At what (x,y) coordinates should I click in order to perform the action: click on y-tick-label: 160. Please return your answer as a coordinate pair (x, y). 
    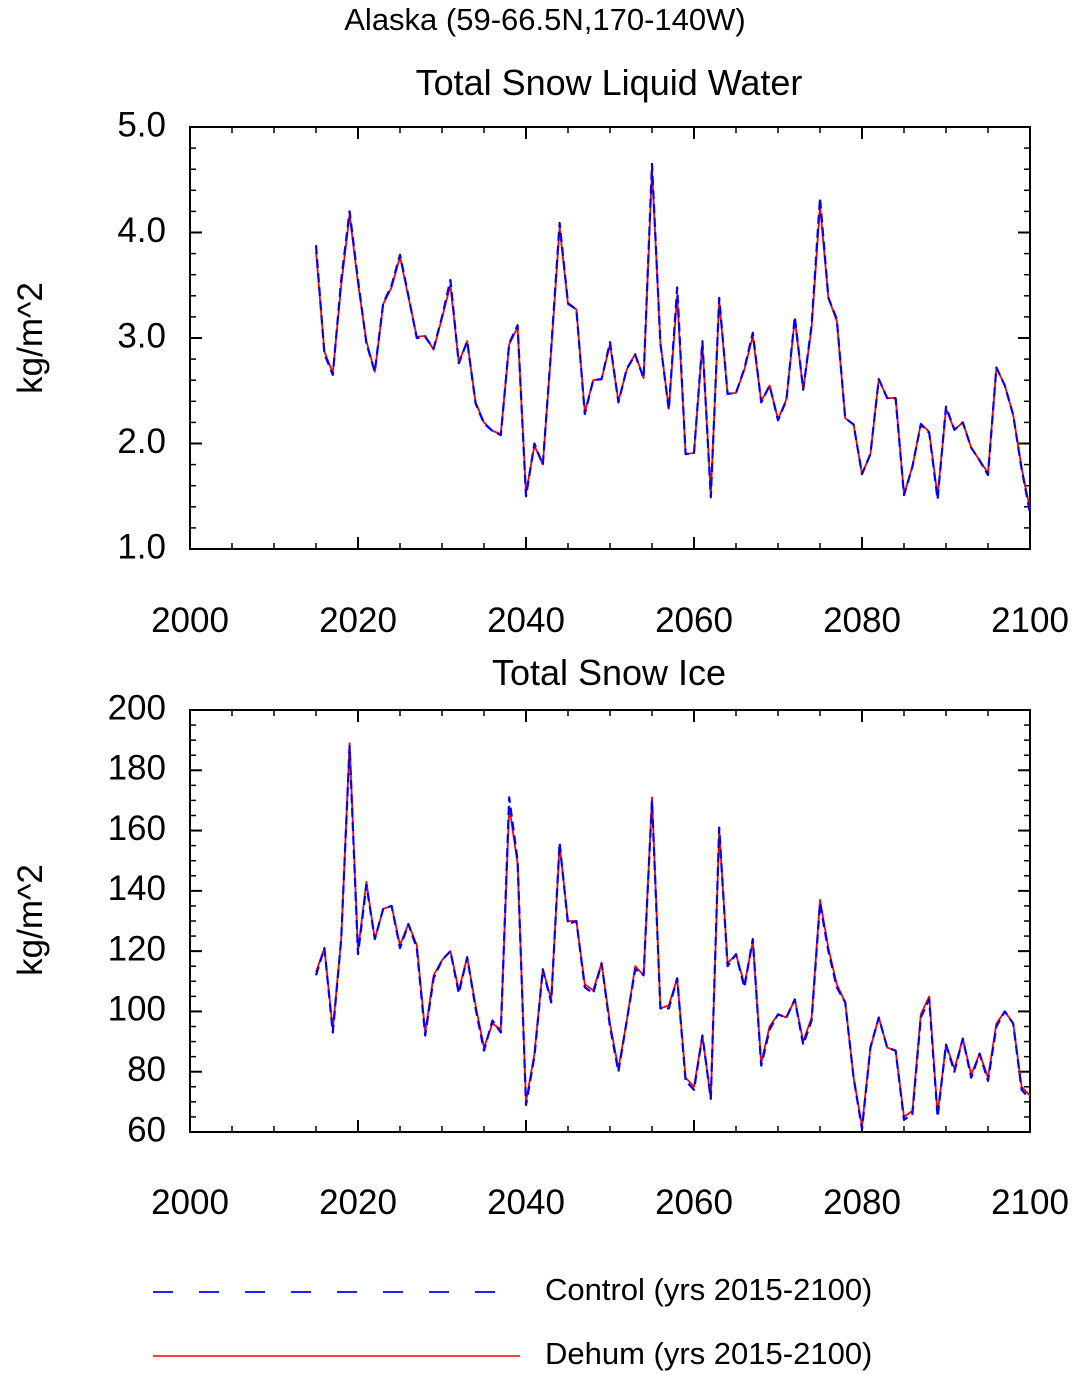
    Looking at the image, I should click on (137, 828).